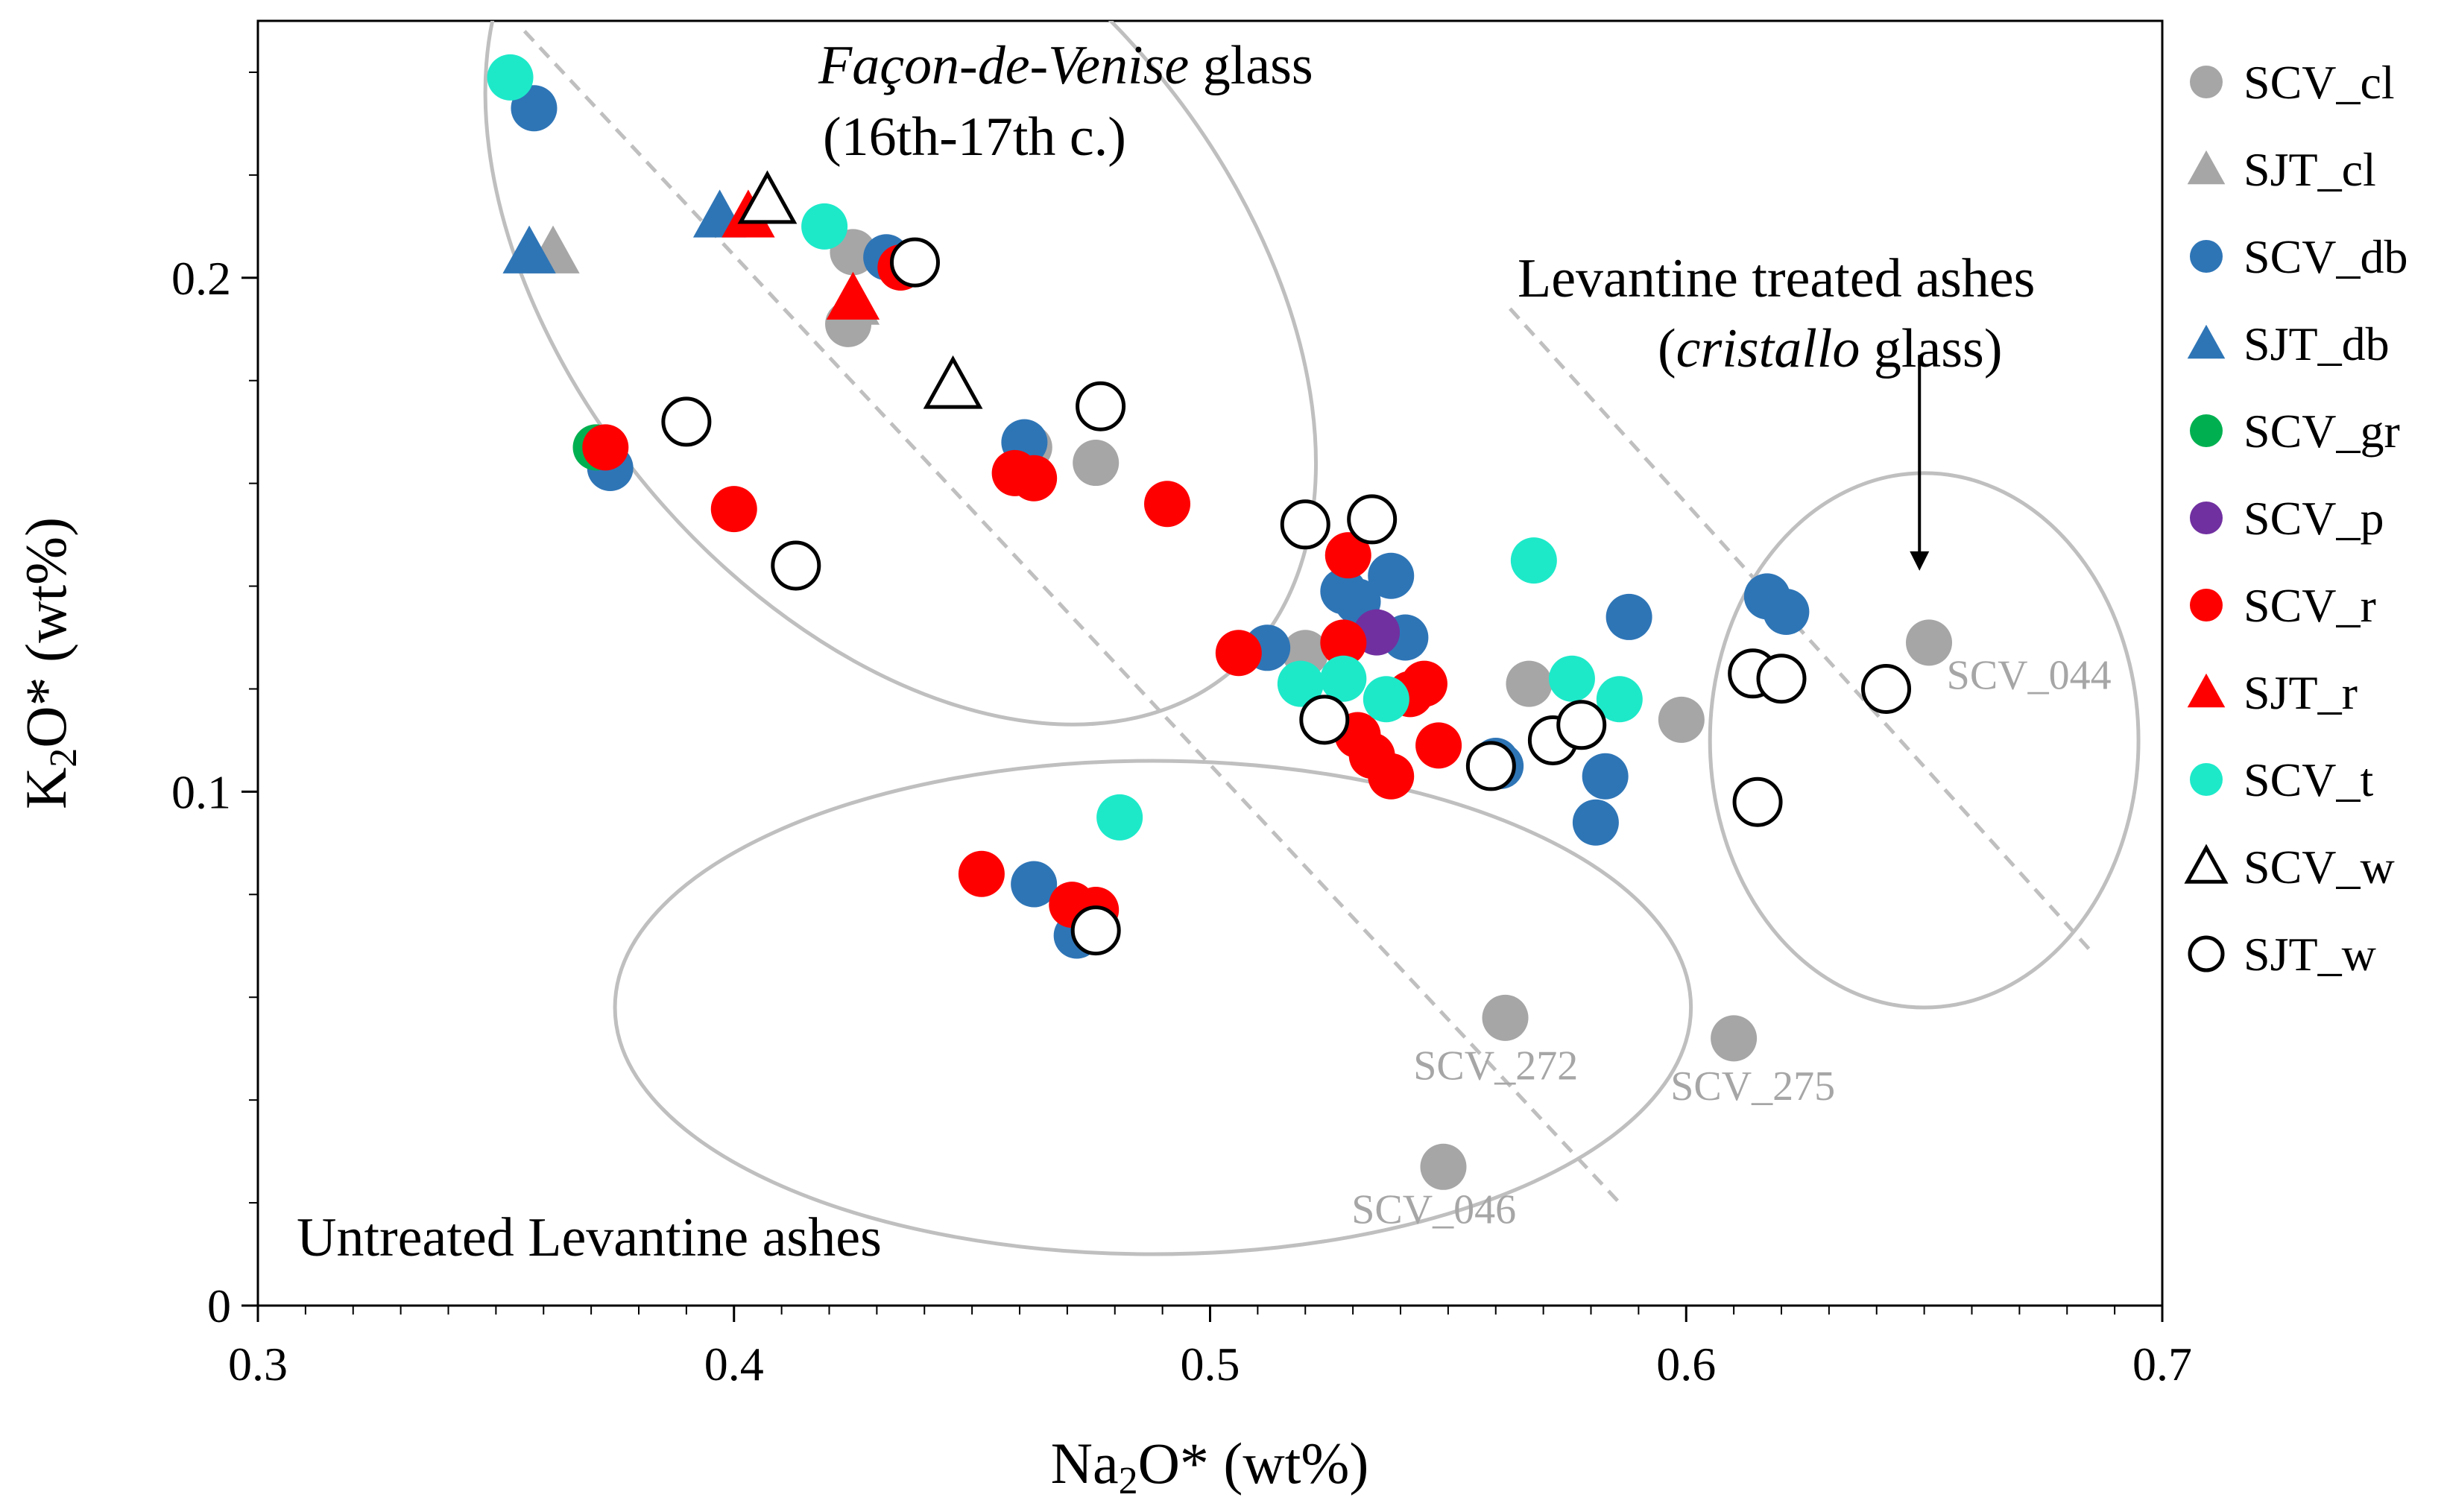 The width and height of the screenshot is (2447, 1512). Describe the element at coordinates (589, 1237) in the screenshot. I see `untreated-annotation: Untreated Levantine ashes` at that location.